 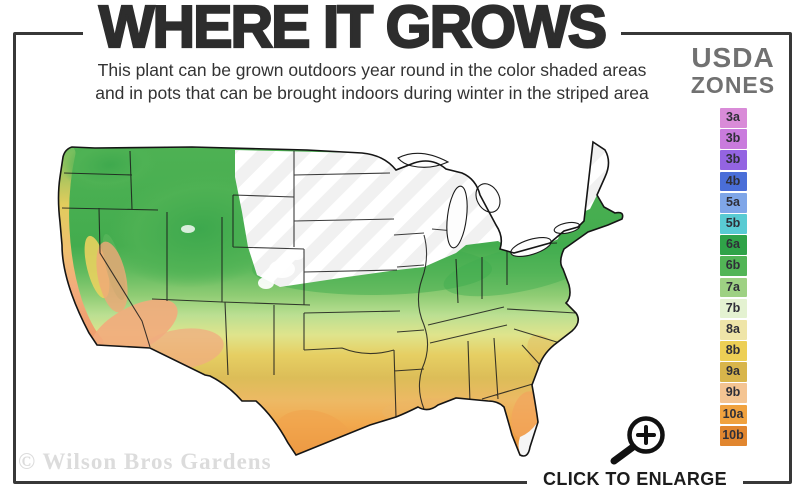 What do you see at coordinates (733, 85) in the screenshot?
I see `legend-title-line-2: ZONES` at bounding box center [733, 85].